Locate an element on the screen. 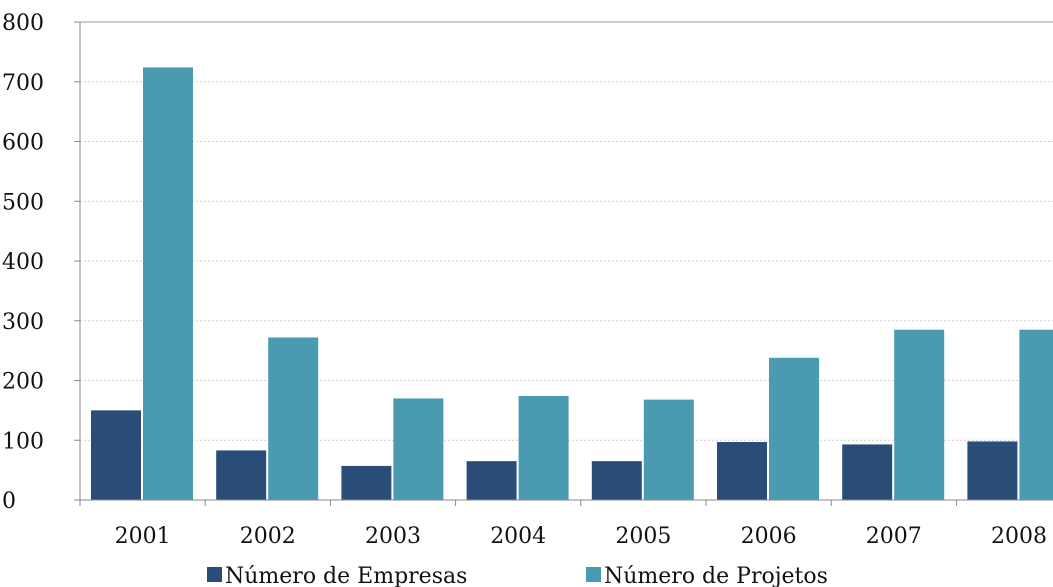 Image resolution: width=1053 pixels, height=587 pixels. x-axis-tick-labels: 2001 2002 2003 2004 2005 2006 2007 2008 is located at coordinates (581, 536).